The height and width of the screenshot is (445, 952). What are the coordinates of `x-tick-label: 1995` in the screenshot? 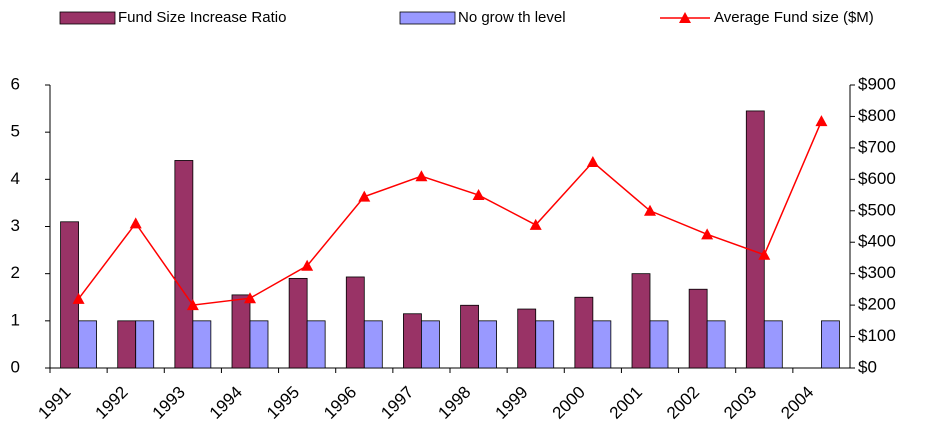 It's located at (283, 403).